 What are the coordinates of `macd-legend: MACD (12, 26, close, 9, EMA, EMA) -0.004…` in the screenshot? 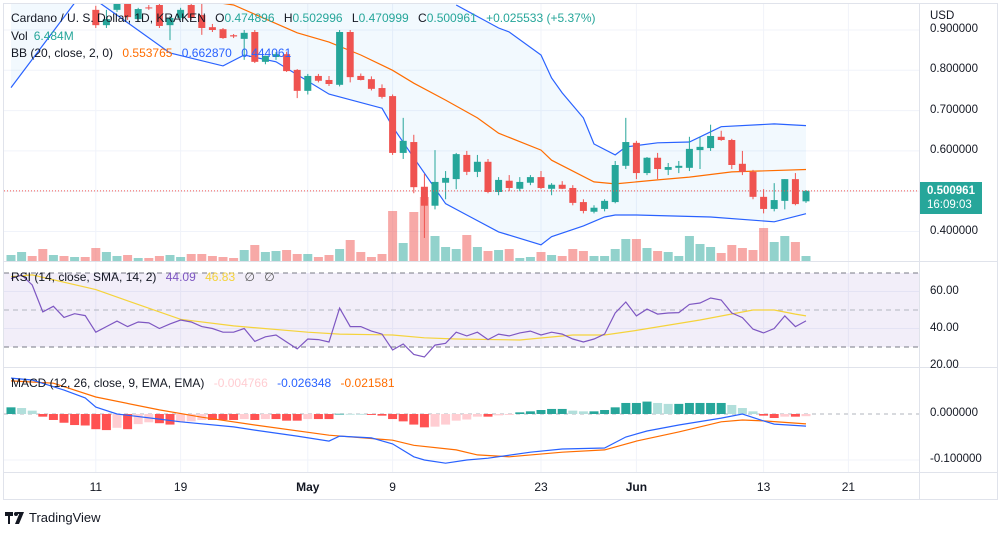 It's located at (203, 383).